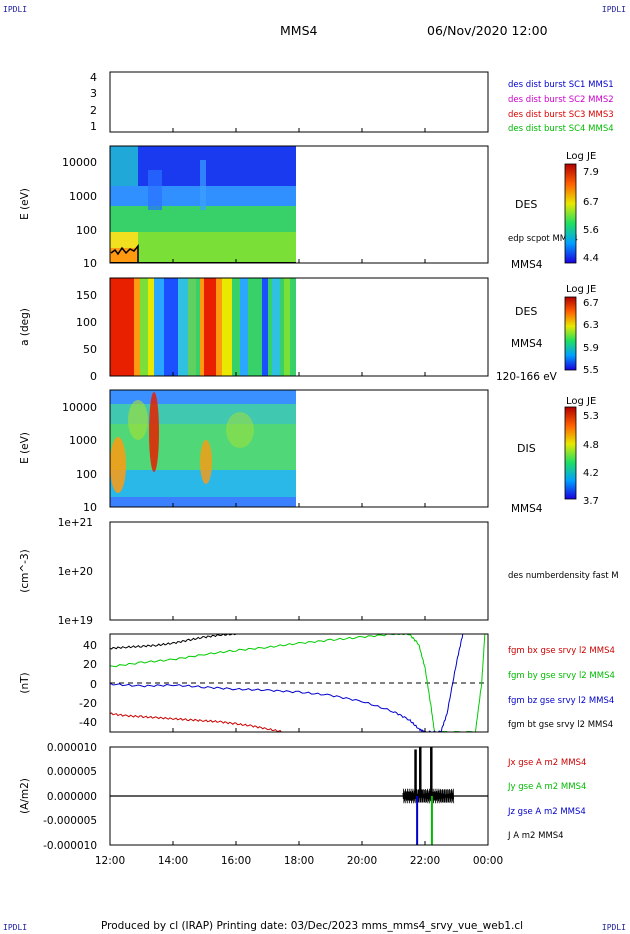 The width and height of the screenshot is (630, 934). What do you see at coordinates (561, 115) in the screenshot?
I see `legend-sc3: des dist burst SC3 MMS3` at bounding box center [561, 115].